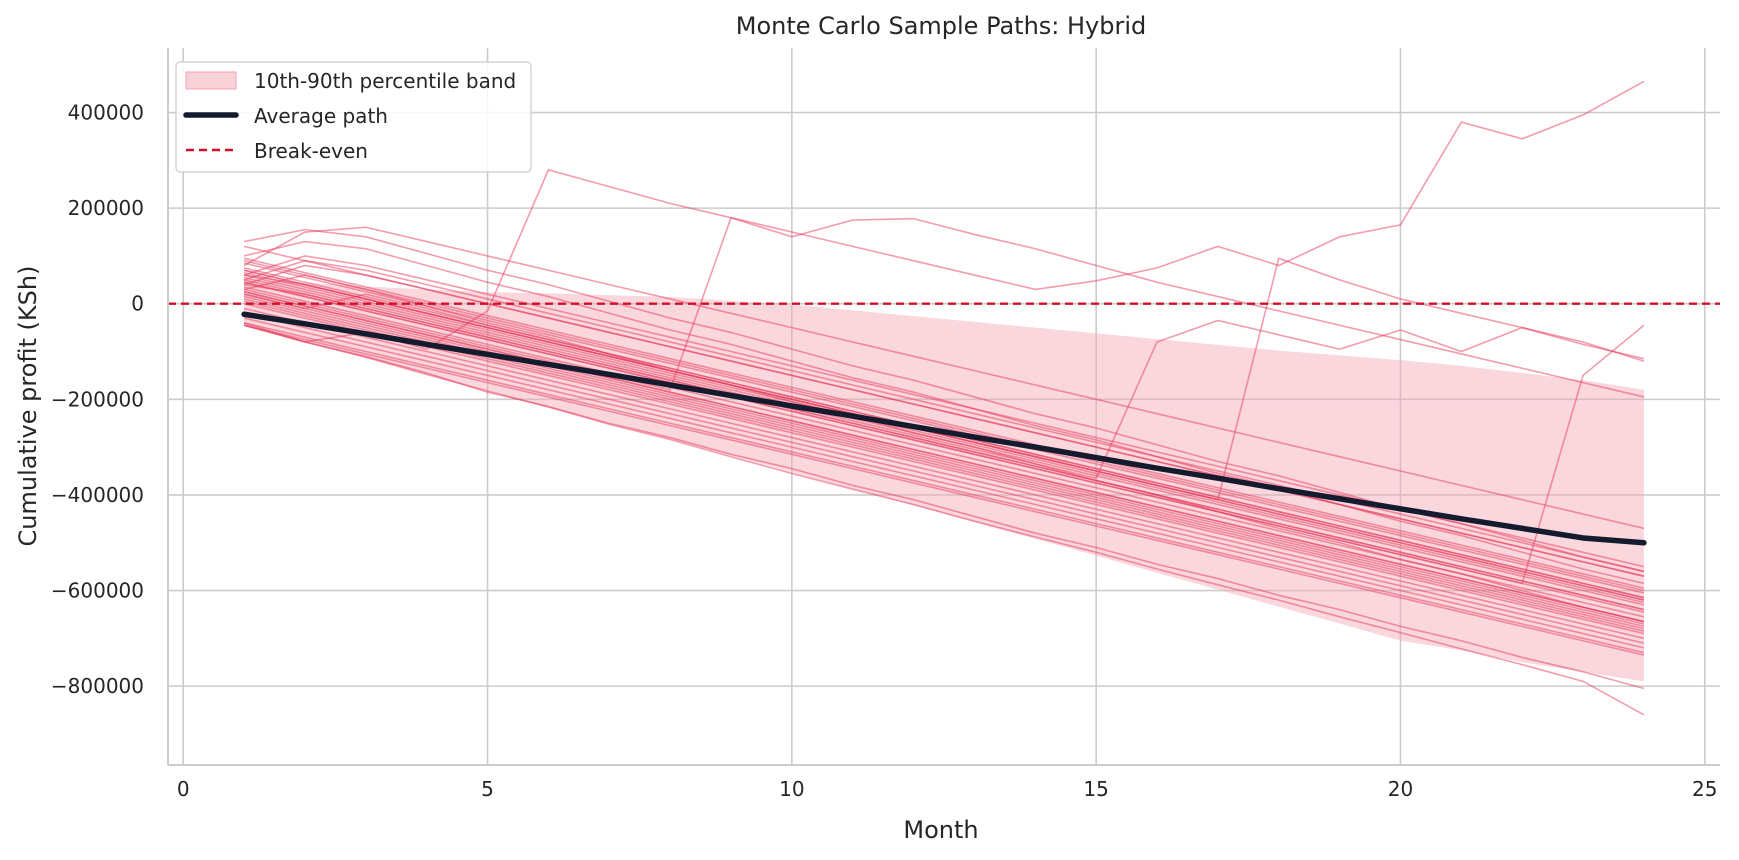  I want to click on x-axis-title: Month, so click(940, 830).